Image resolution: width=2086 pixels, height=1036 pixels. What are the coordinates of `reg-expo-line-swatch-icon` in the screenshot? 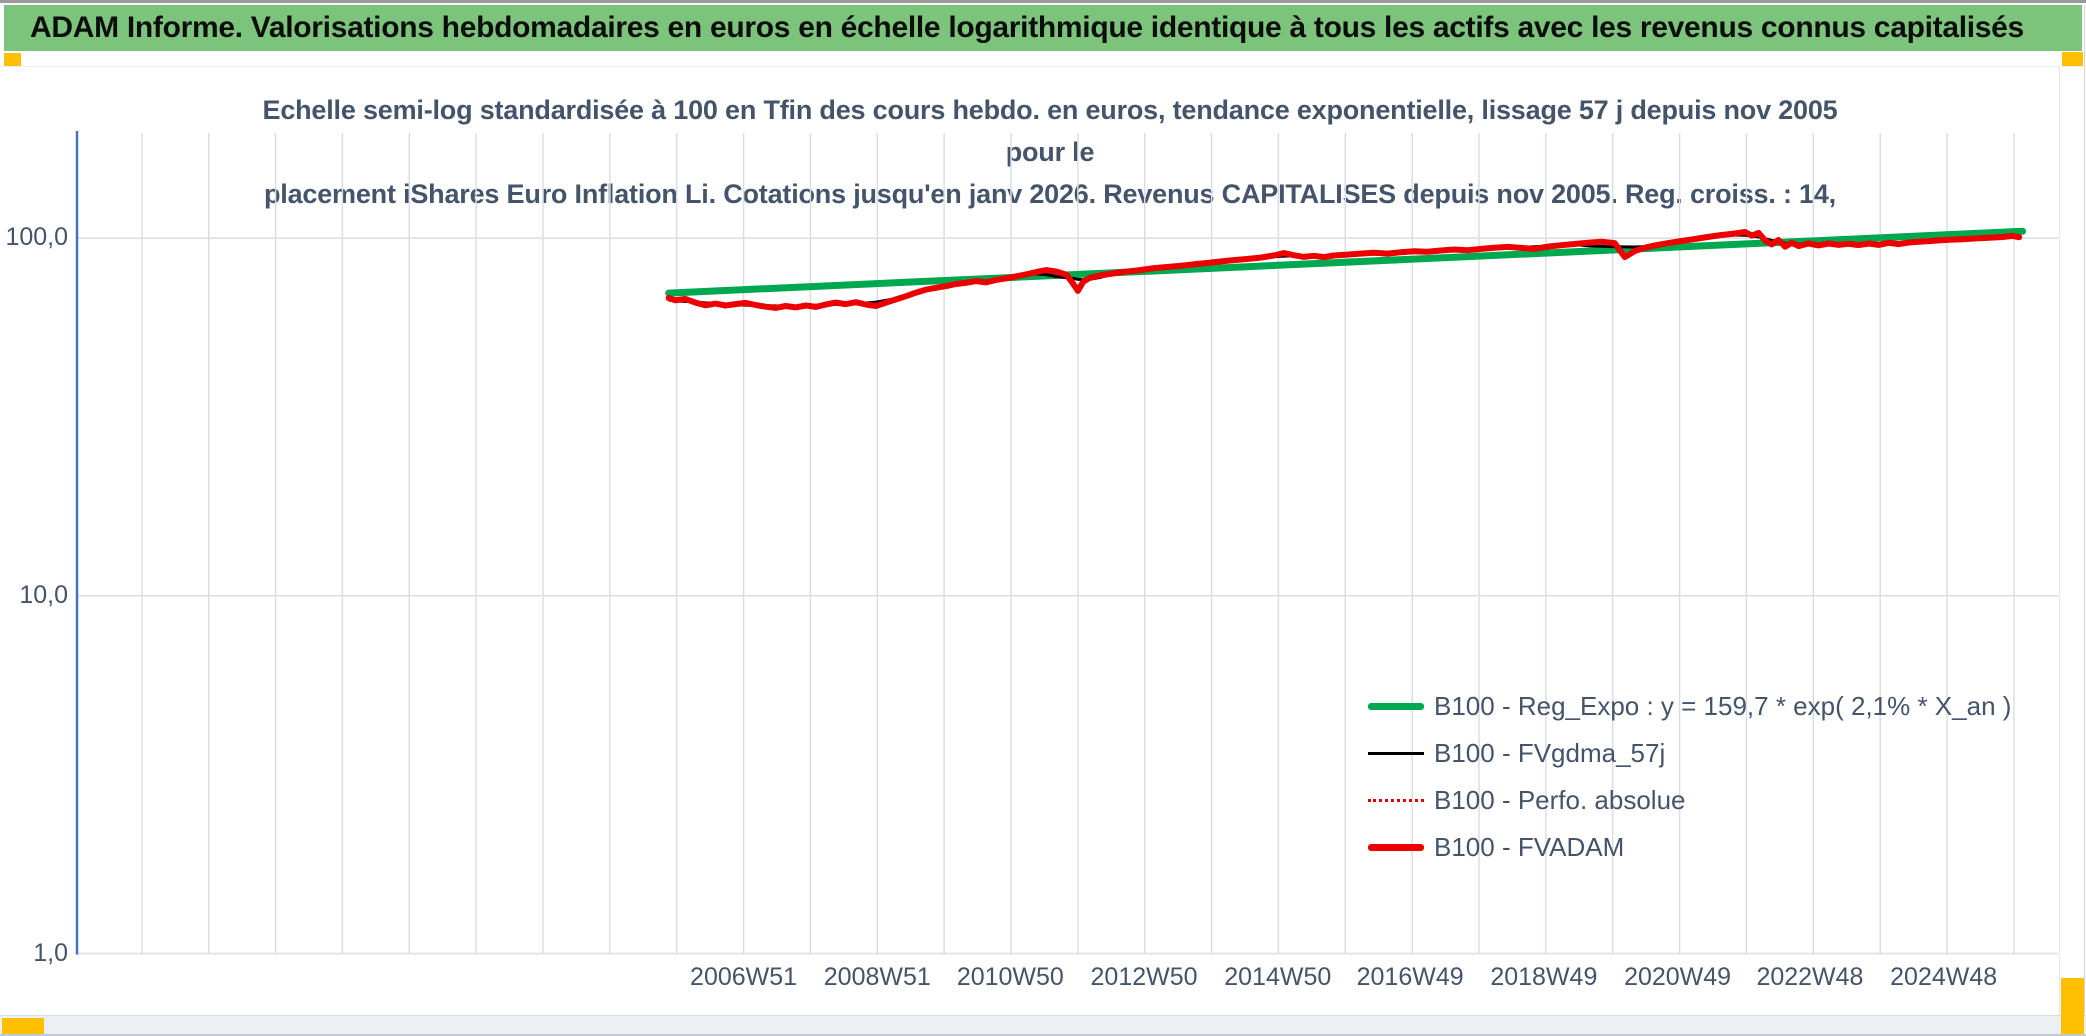 It's located at (1396, 706).